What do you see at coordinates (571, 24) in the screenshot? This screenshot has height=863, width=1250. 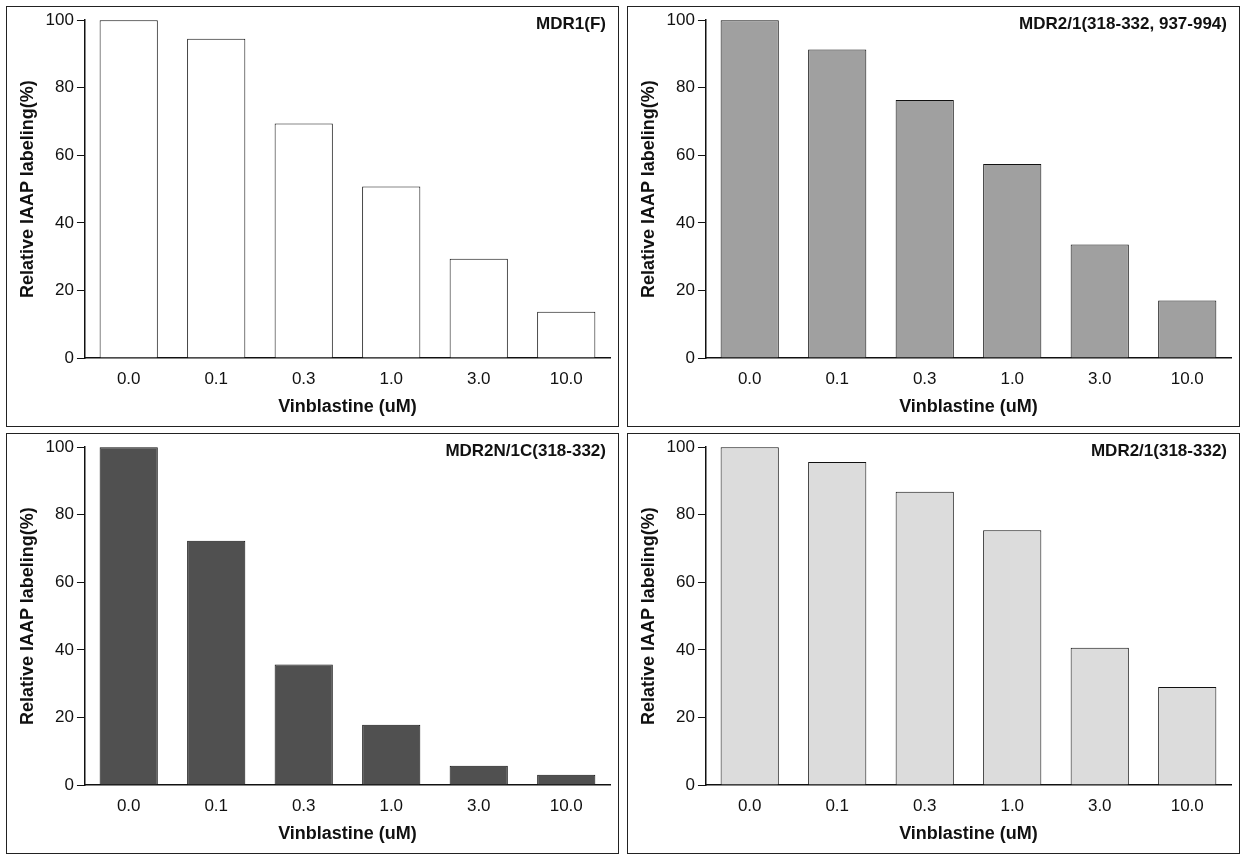 I see `chart-title: MDR1(F)` at bounding box center [571, 24].